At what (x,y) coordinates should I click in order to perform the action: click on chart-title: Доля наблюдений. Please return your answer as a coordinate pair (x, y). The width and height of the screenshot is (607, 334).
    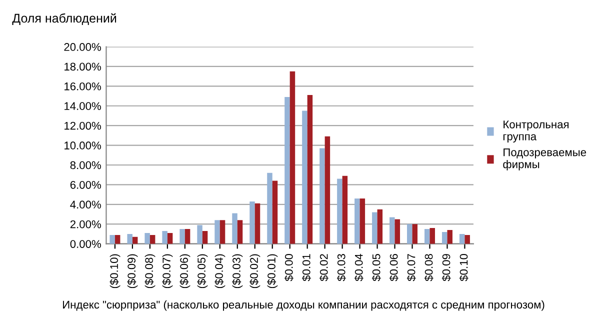
    Looking at the image, I should click on (64, 19).